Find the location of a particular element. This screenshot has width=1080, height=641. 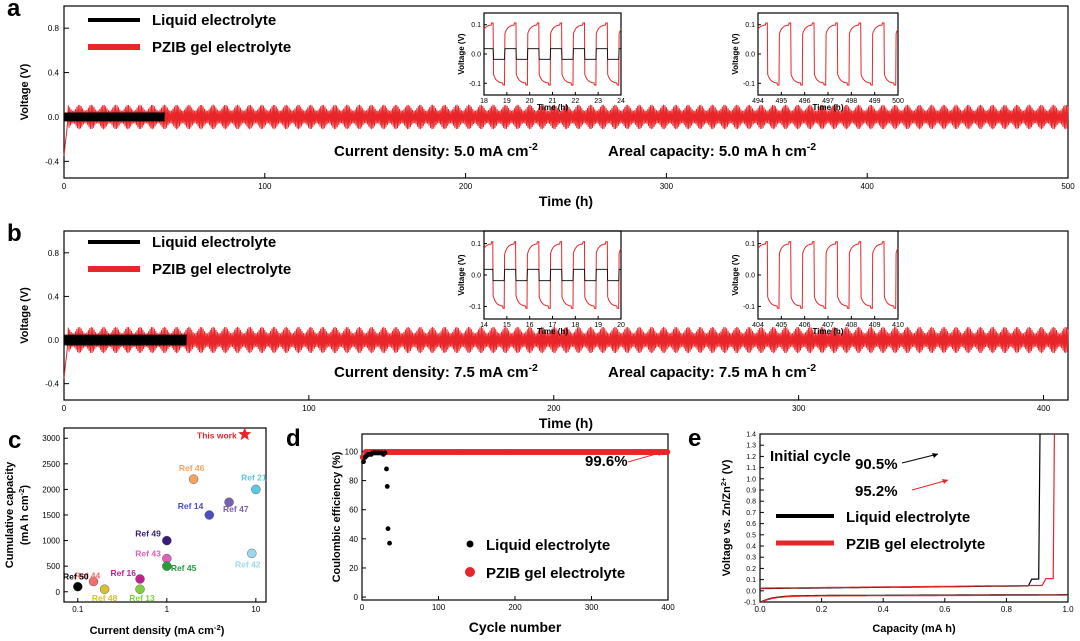

x-axis-title: Cycle number is located at coordinates (515, 627).